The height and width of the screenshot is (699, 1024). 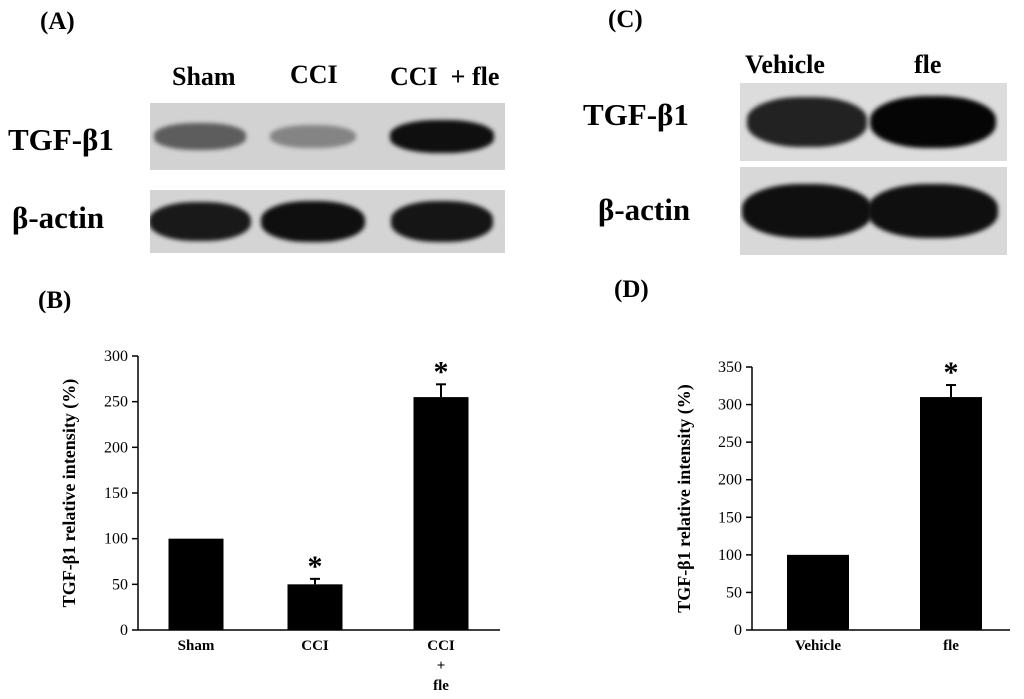 I want to click on row-label-tgf-a: TGF-β1, so click(x=61, y=139).